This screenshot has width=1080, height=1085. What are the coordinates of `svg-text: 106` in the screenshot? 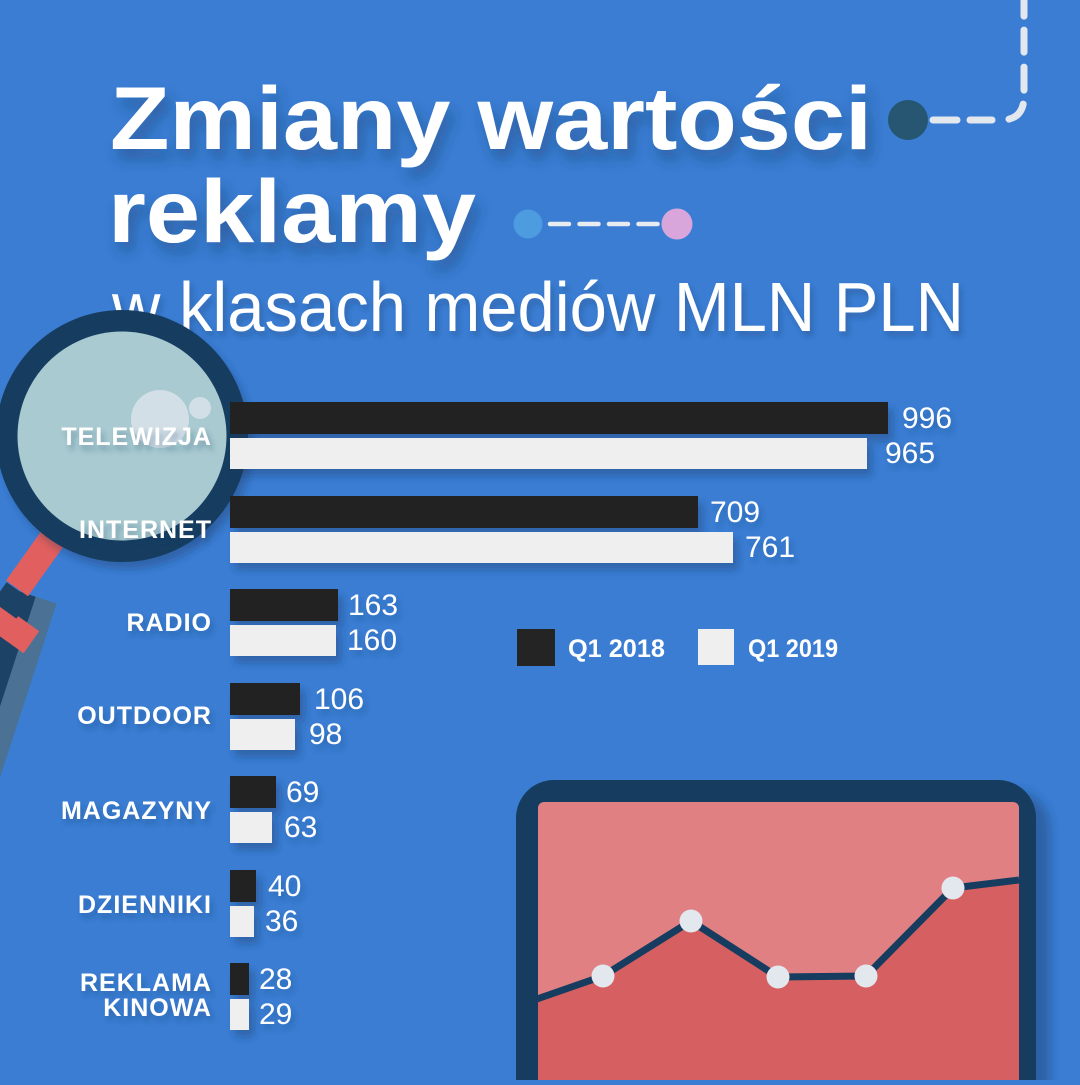 It's located at (339, 699).